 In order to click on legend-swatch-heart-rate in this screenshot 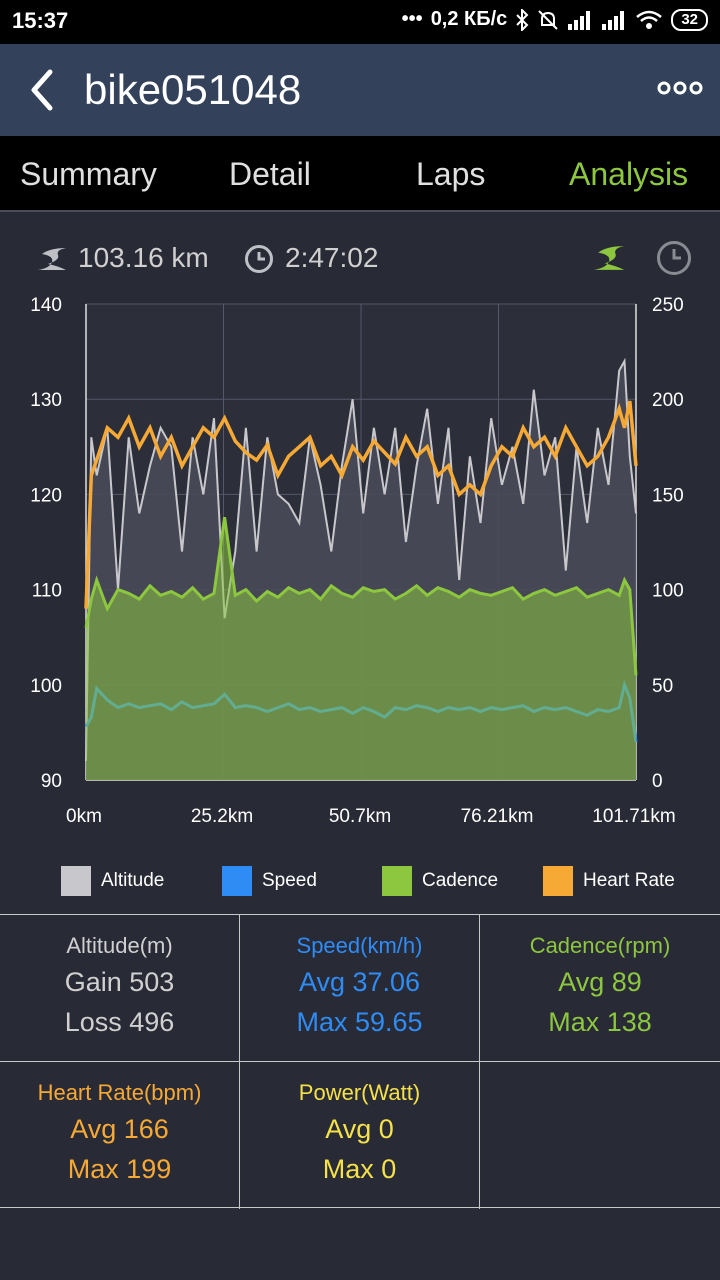, I will do `click(558, 881)`.